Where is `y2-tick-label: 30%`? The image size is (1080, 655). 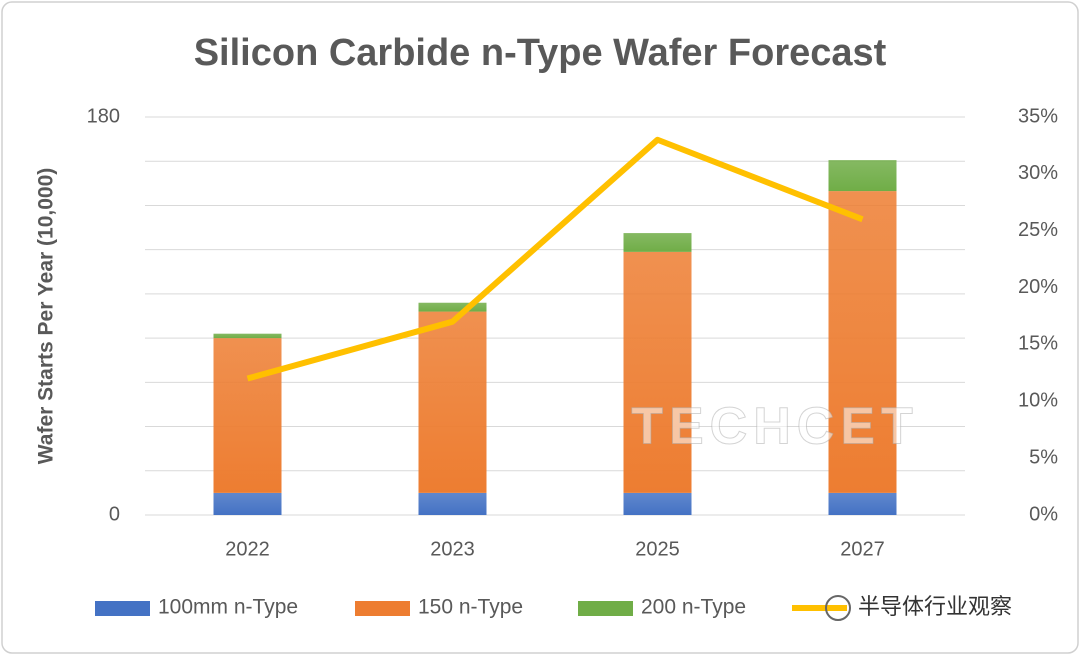 y2-tick-label: 30% is located at coordinates (1038, 173).